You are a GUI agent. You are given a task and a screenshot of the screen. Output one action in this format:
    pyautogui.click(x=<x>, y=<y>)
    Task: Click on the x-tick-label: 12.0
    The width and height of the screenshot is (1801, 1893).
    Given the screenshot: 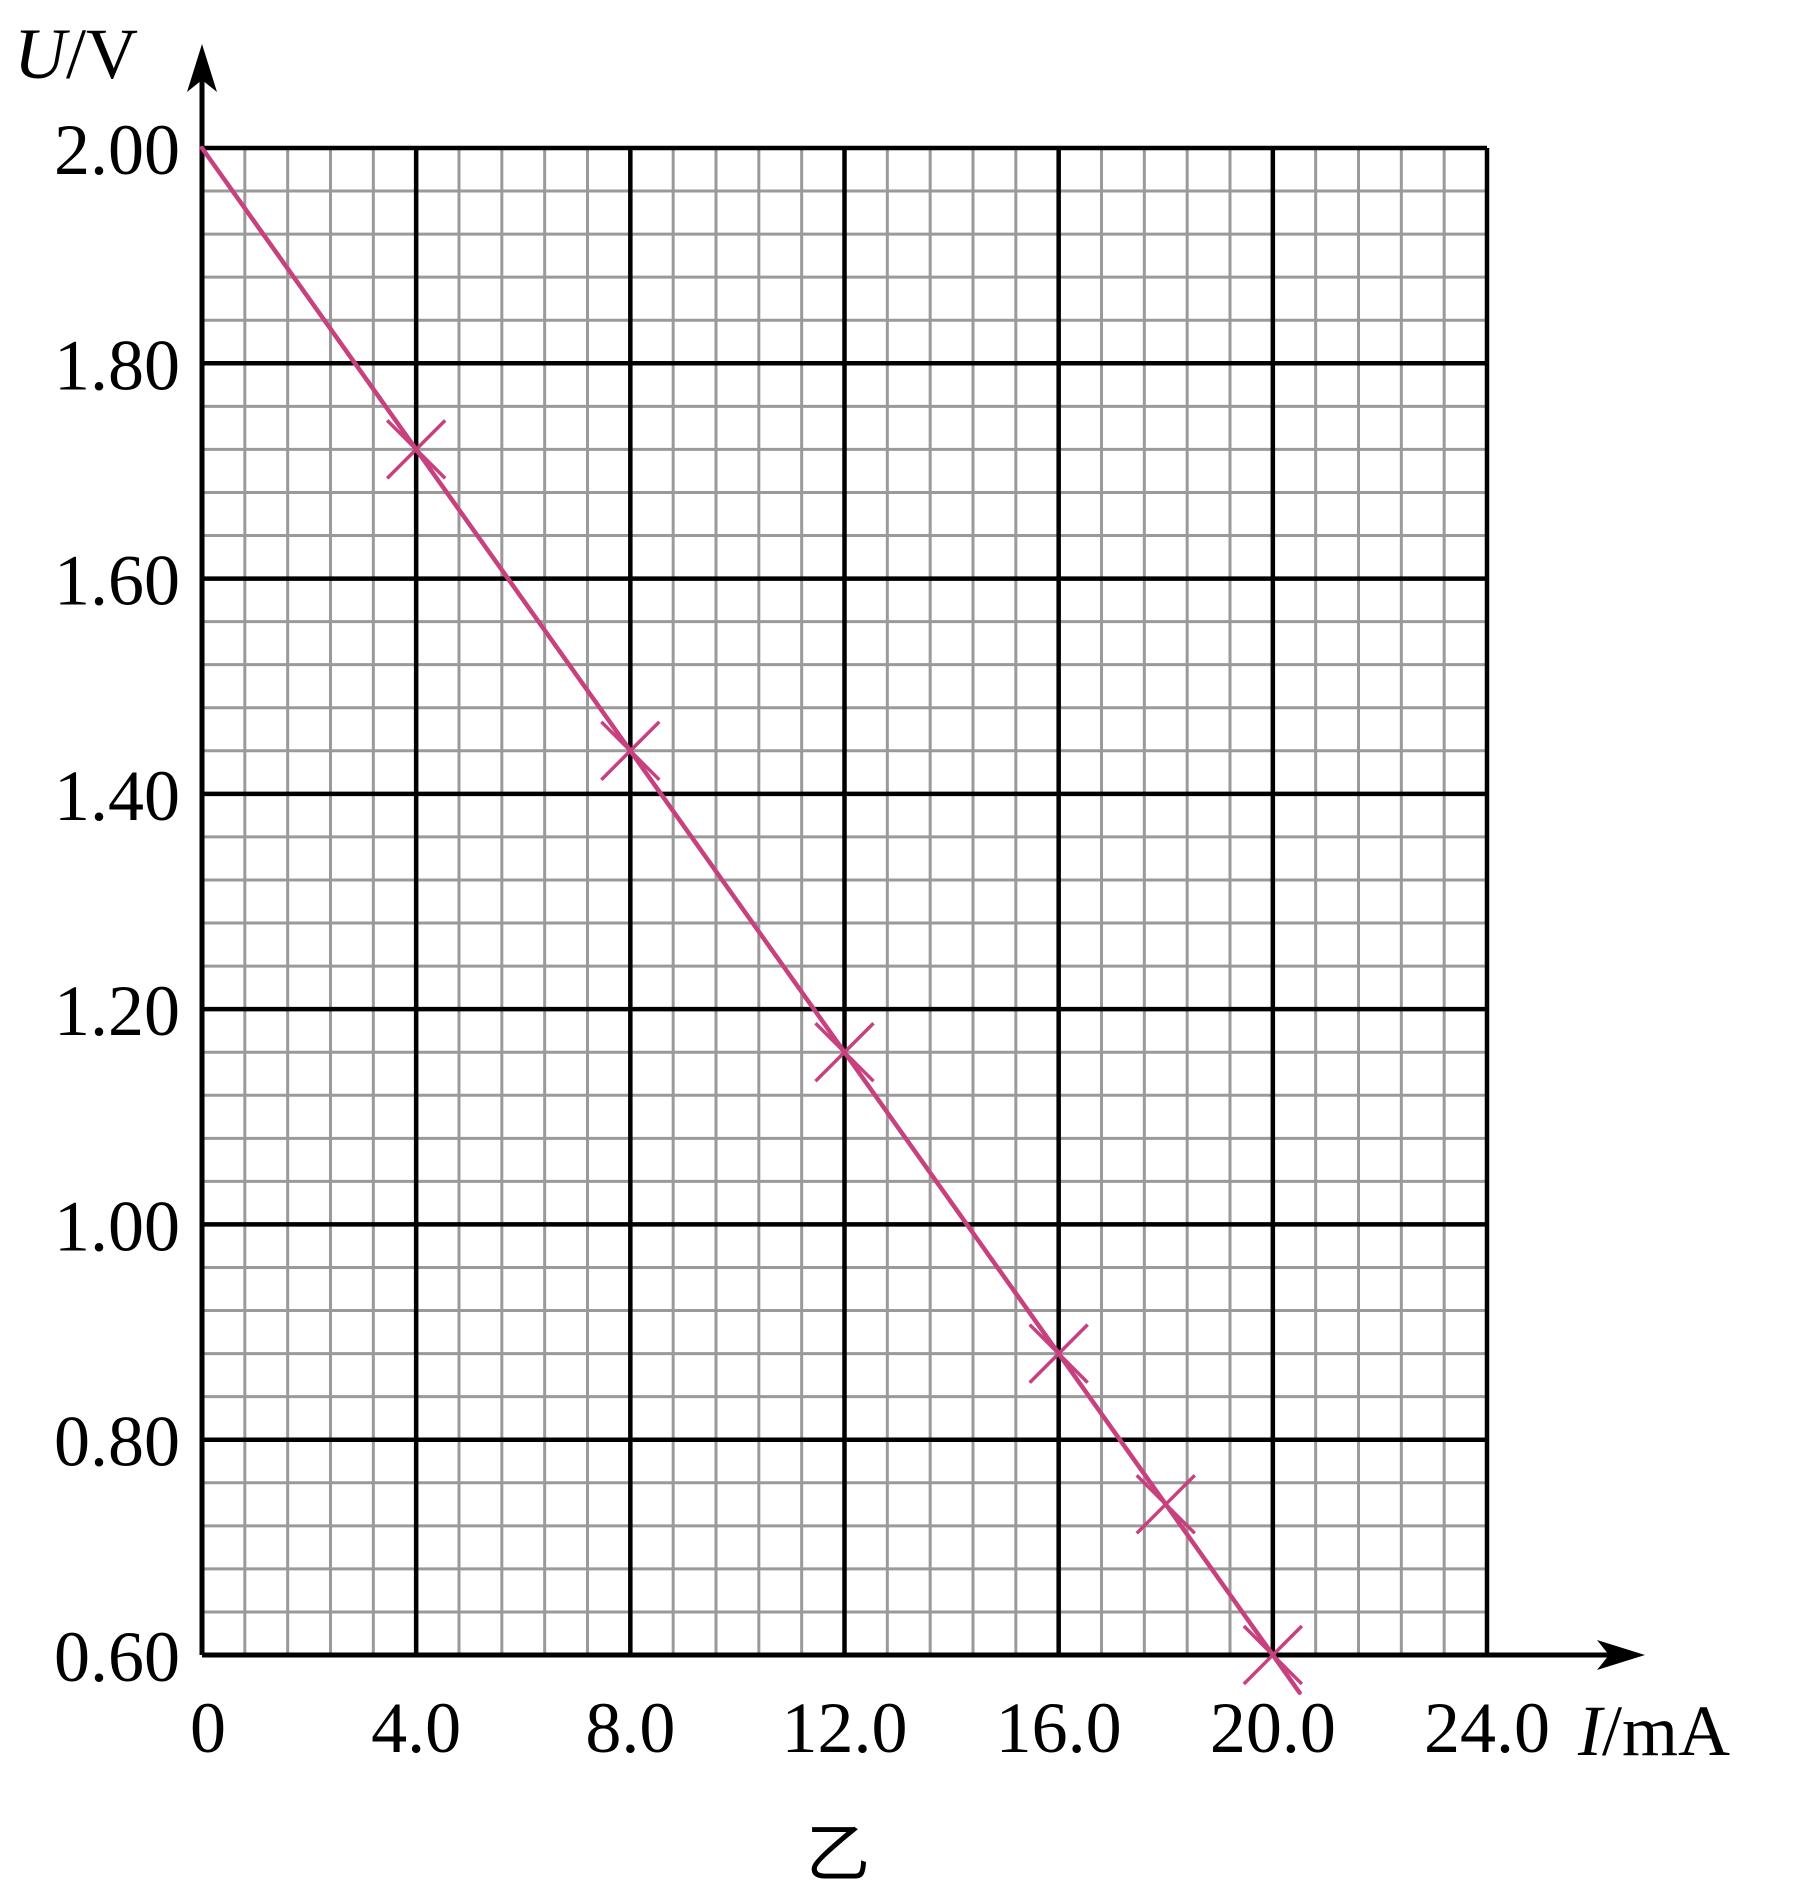 What is the action you would take?
    pyautogui.click(x=845, y=1728)
    